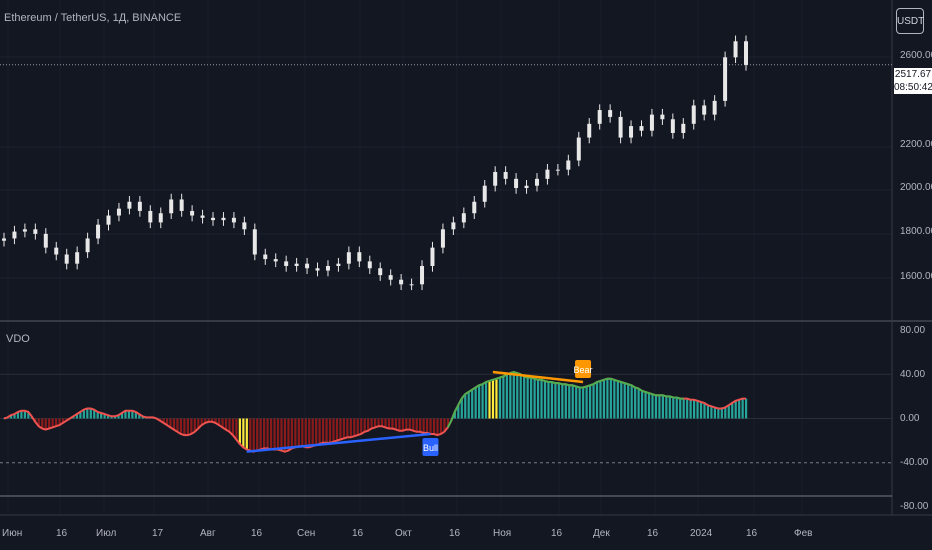 The height and width of the screenshot is (550, 932). Describe the element at coordinates (914, 506) in the screenshot. I see `indicator-axis-tick: -80.00` at that location.